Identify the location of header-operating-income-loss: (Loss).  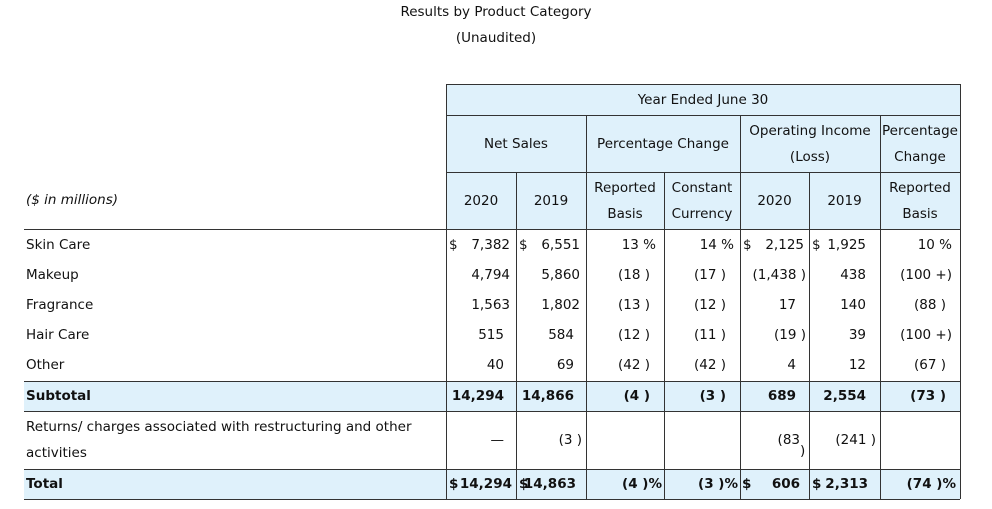
(810, 157).